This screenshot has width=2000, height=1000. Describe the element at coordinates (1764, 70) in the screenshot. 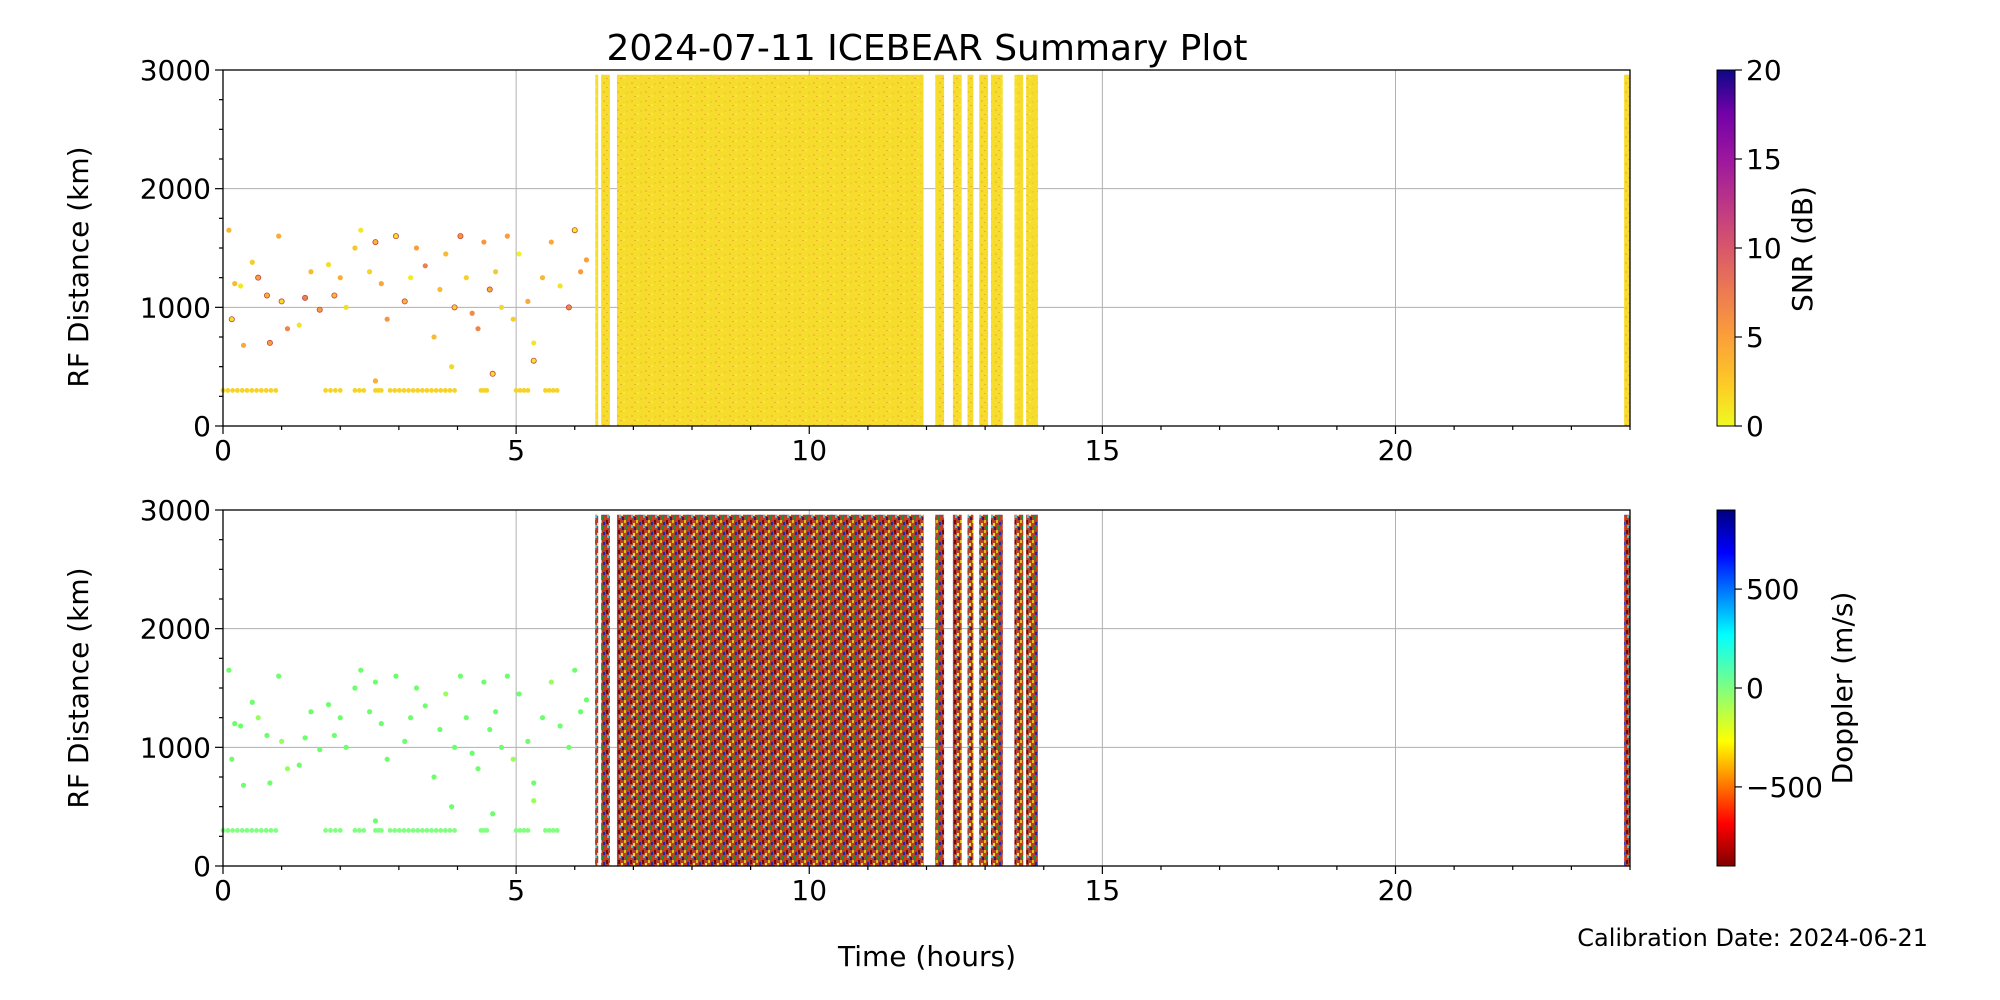

I see `colorbar-tick-label: 20` at that location.